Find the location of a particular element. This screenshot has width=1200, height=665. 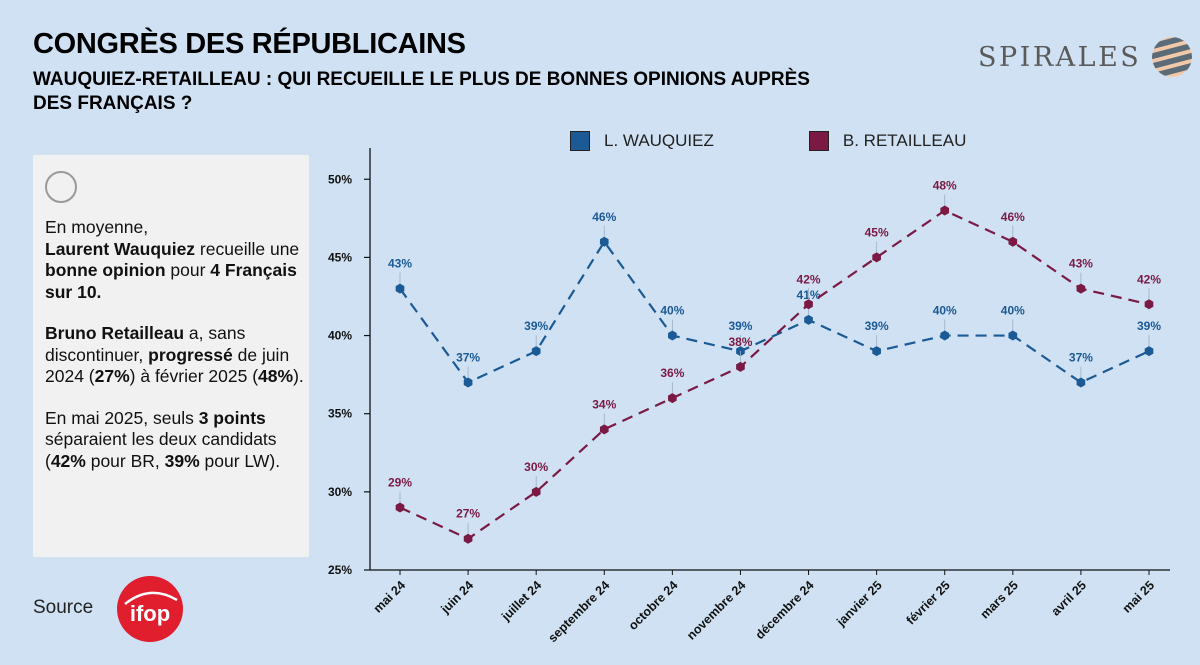

x-tick-label: décembre 24 is located at coordinates (785, 610).